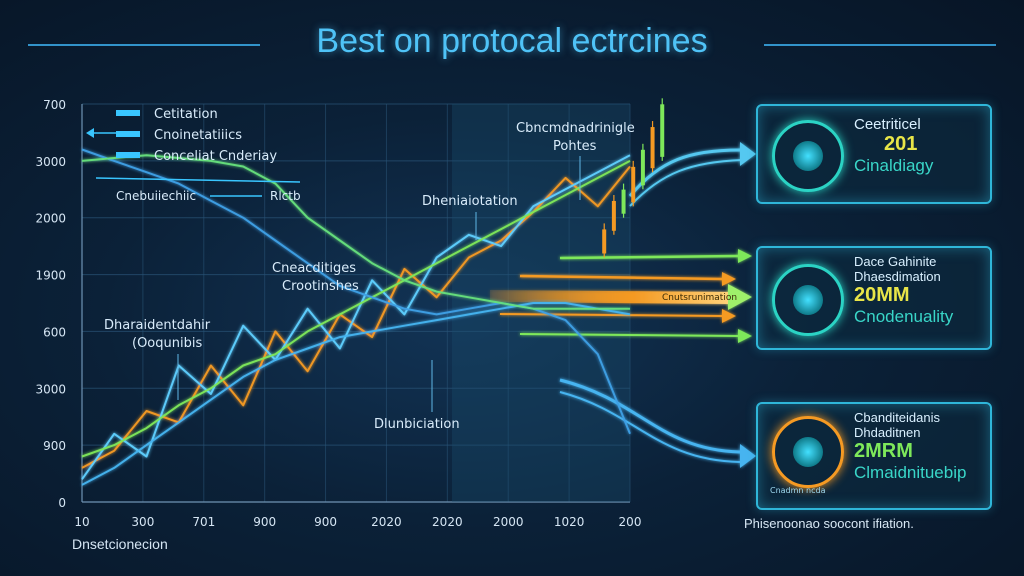 This screenshot has width=1024, height=576. What do you see at coordinates (699, 298) in the screenshot?
I see `arrow-band-label: Cnutsrunimation` at bounding box center [699, 298].